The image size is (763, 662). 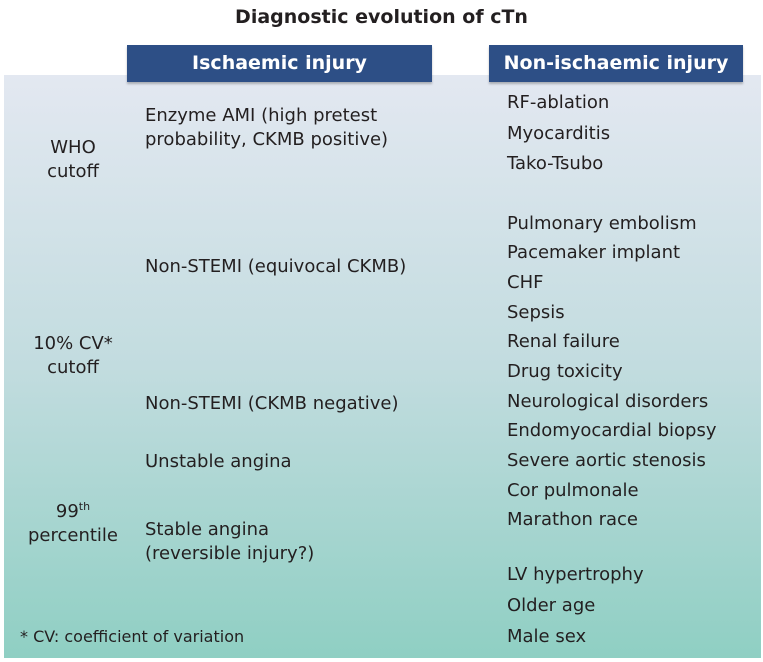 I want to click on cutoff-99th-line1: 99th, so click(x=73, y=512).